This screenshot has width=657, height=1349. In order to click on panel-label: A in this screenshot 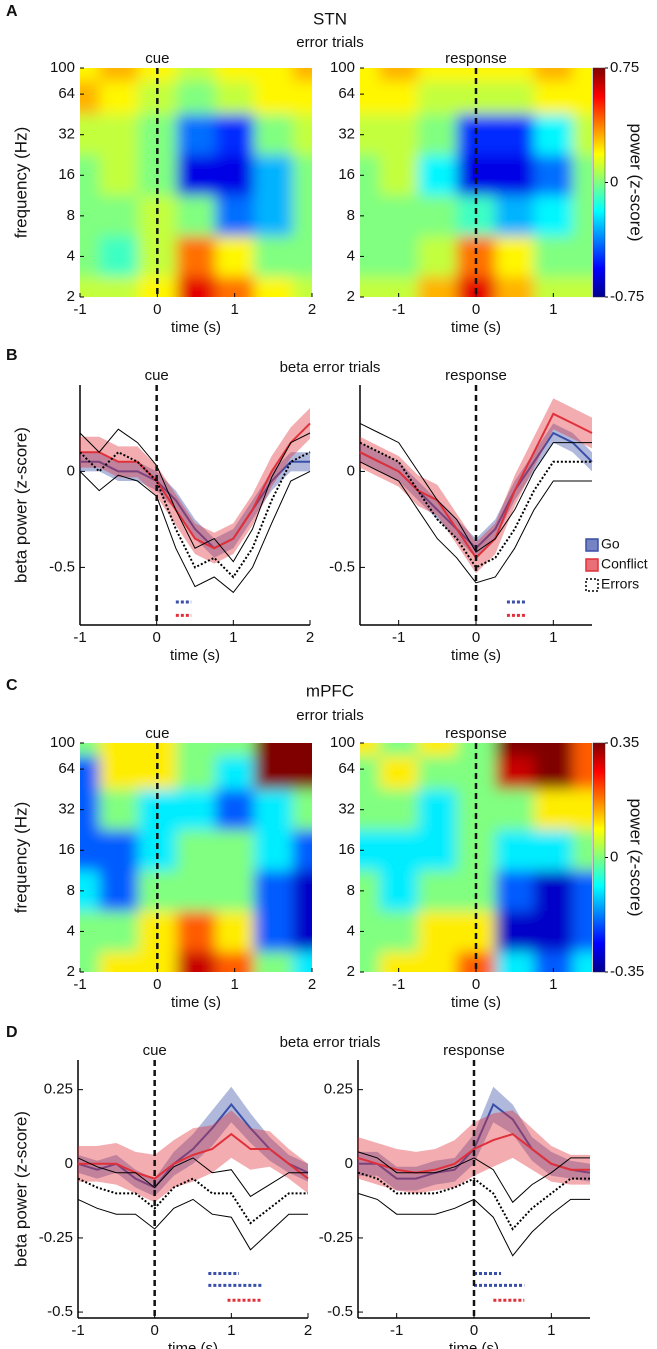, I will do `click(12, 11)`.